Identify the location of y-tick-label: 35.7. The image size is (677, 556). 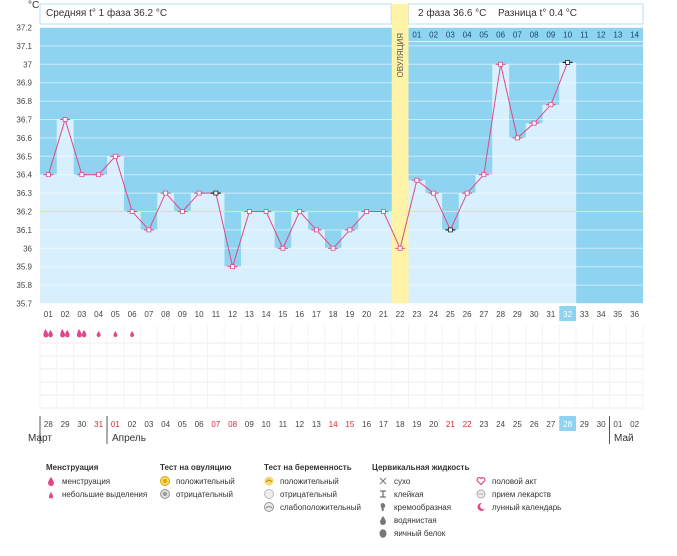
(24, 304).